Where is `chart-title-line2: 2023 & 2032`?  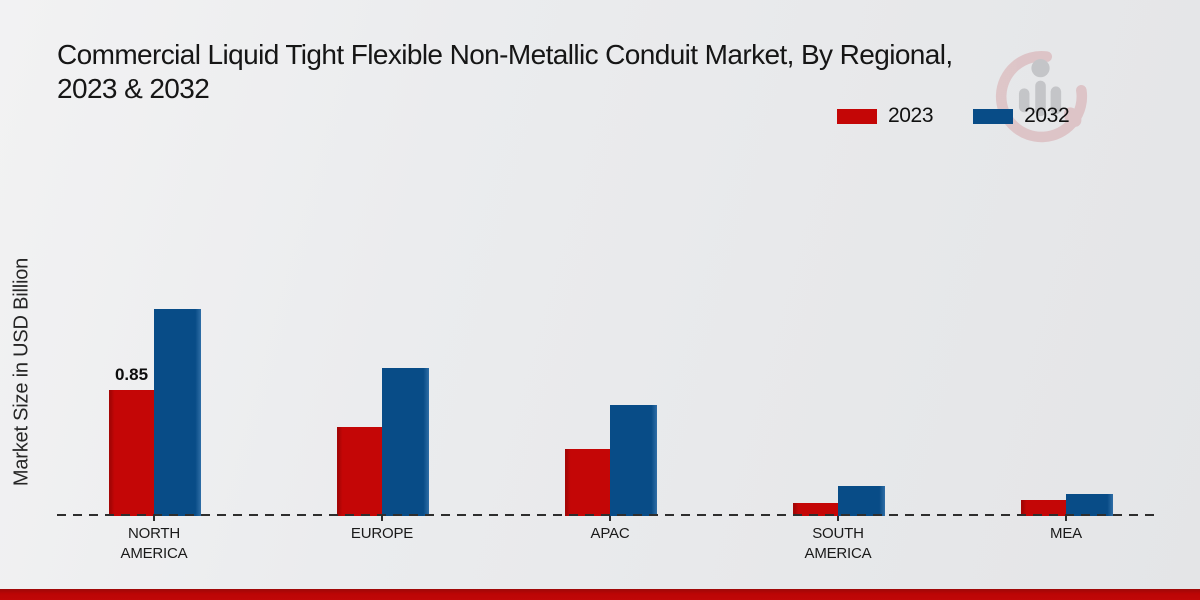 chart-title-line2: 2023 & 2032 is located at coordinates (133, 88).